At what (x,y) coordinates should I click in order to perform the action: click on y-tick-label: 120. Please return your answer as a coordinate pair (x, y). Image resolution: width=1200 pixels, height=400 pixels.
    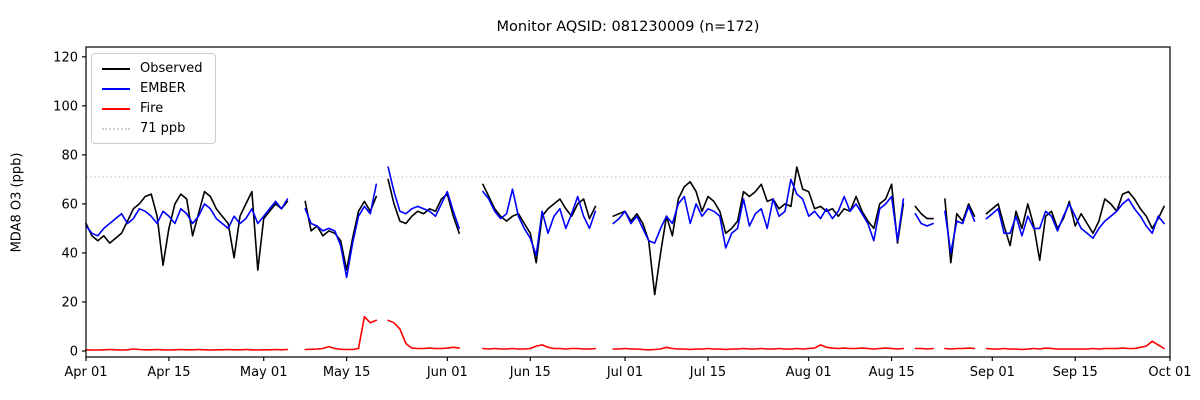
    Looking at the image, I should click on (65, 57).